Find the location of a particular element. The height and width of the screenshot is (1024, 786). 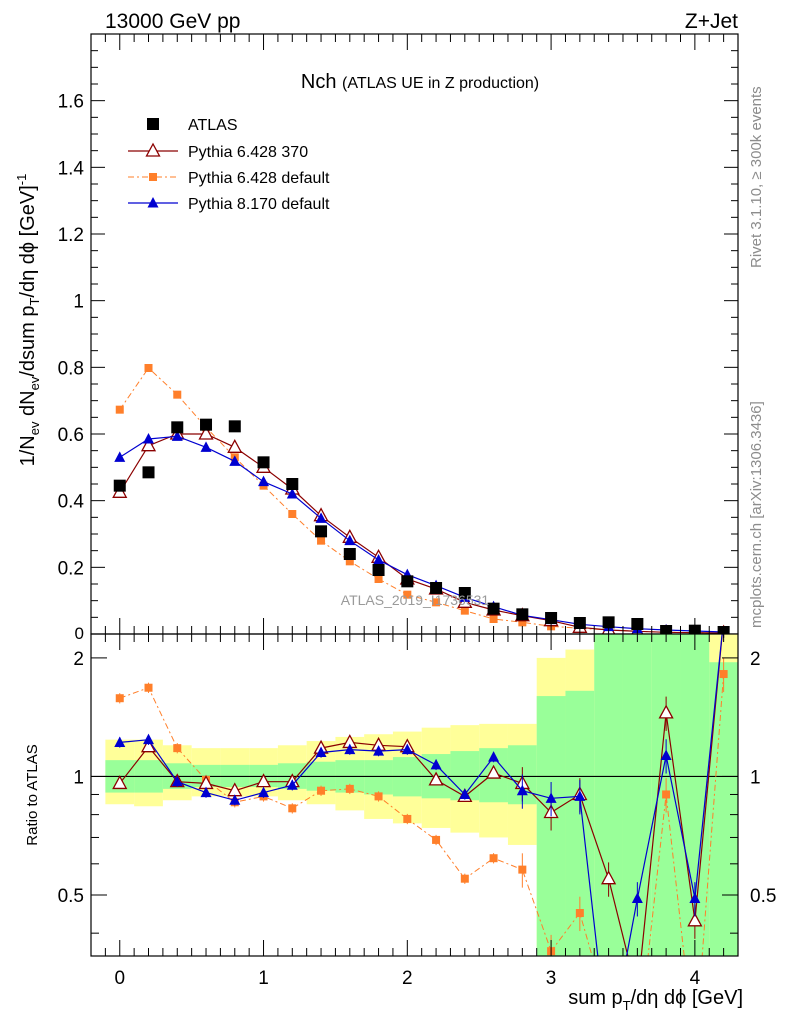

plot-title-main: Nch is located at coordinates (319, 82).